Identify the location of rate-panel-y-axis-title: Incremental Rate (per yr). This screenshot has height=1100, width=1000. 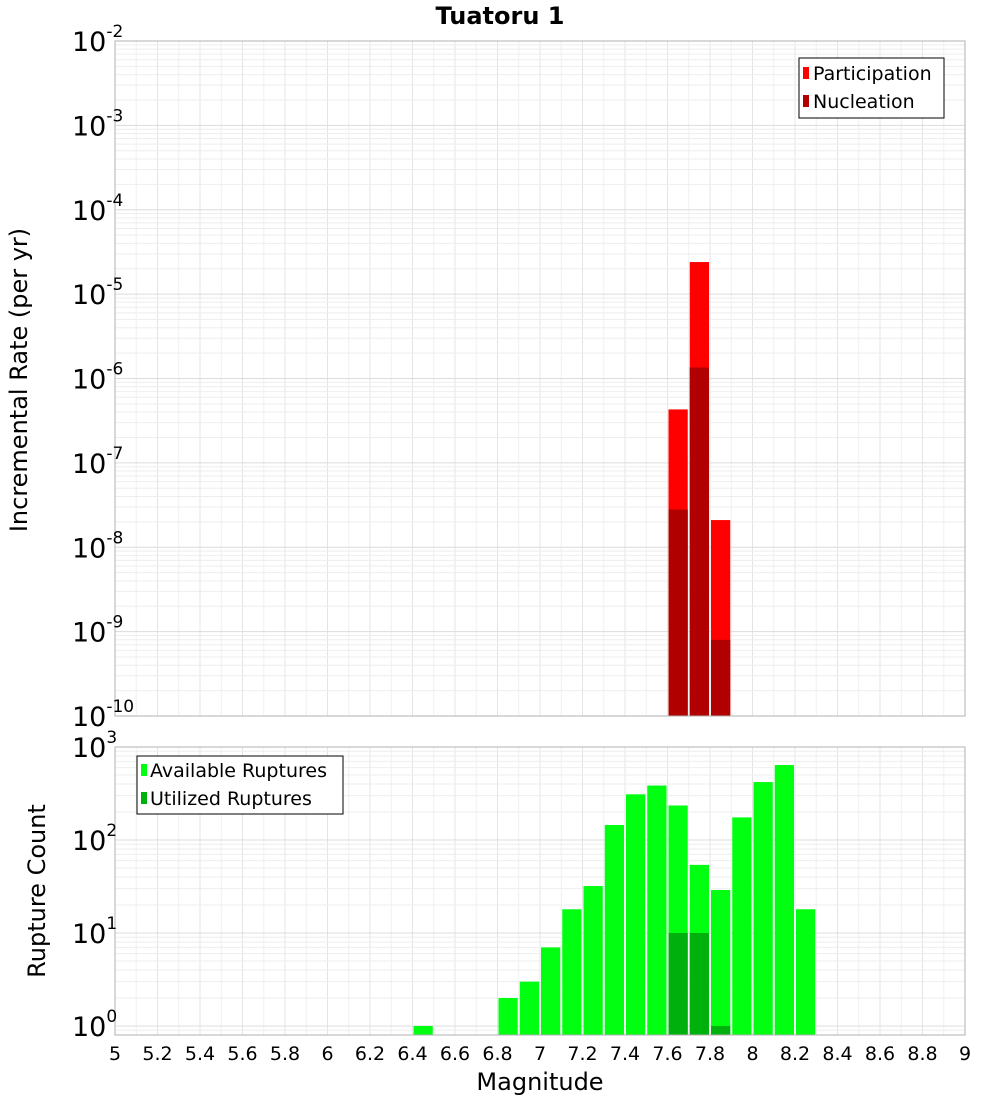
(19, 380).